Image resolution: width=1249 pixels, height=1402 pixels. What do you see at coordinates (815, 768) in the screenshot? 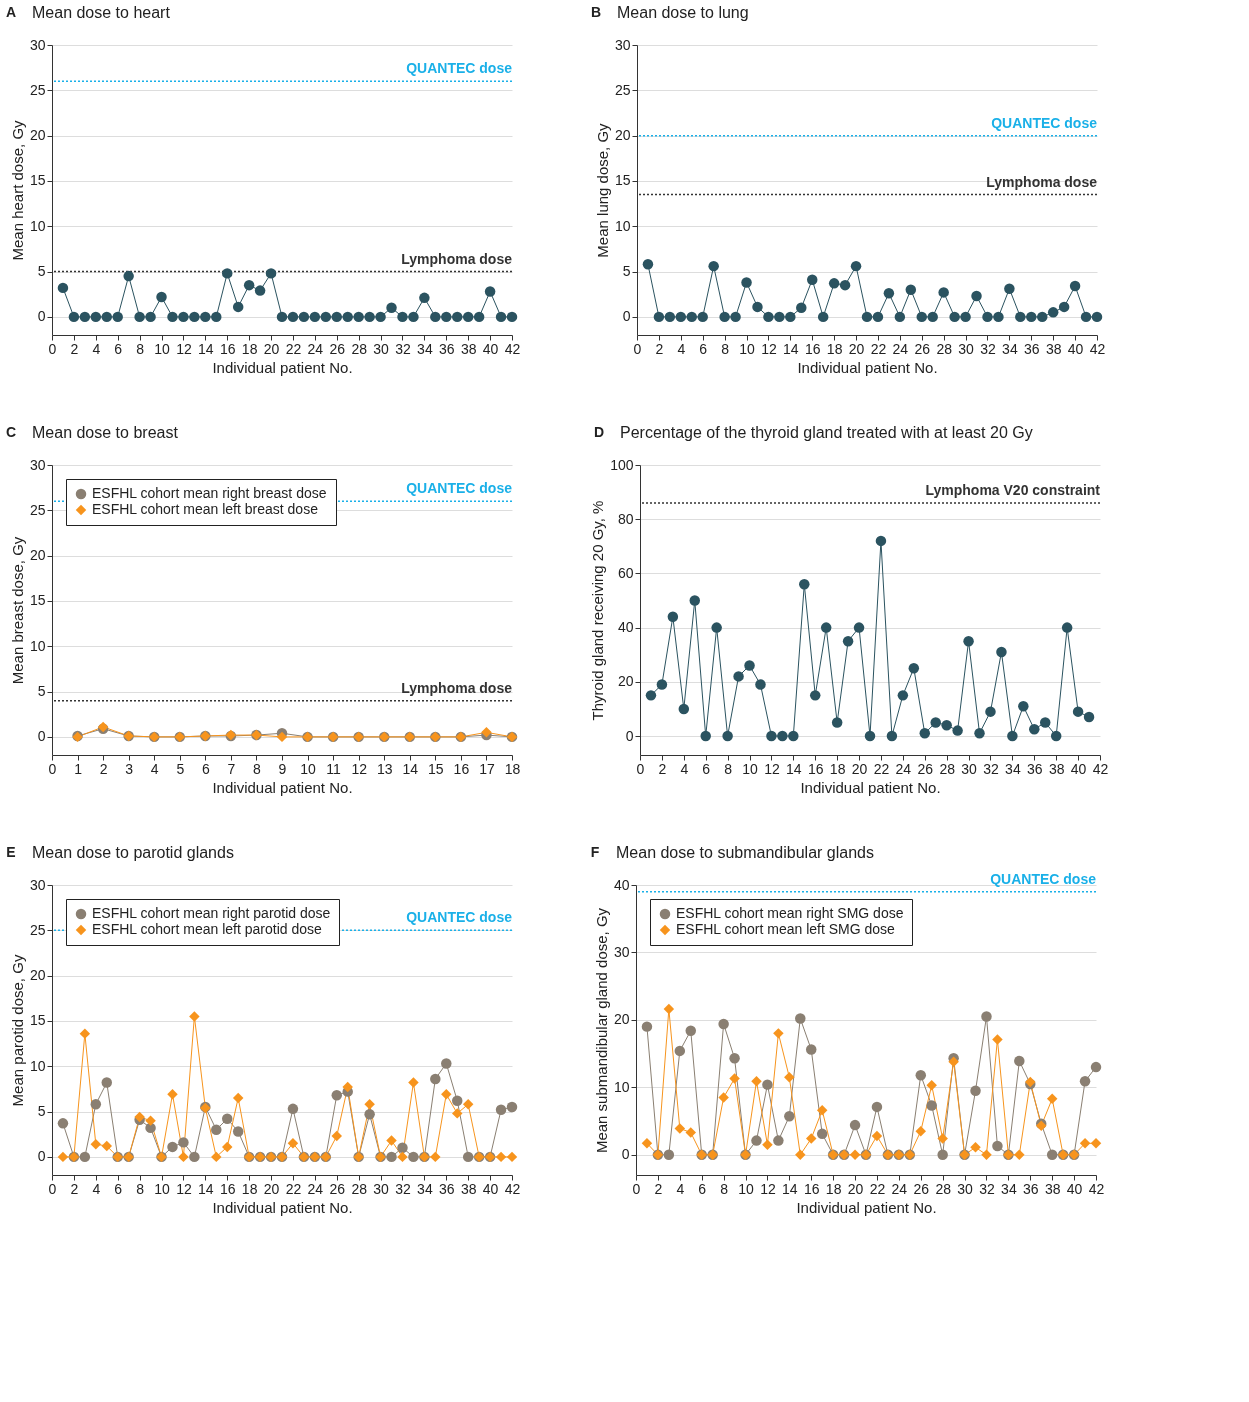
I see `x-tick-label: 16` at bounding box center [815, 768].